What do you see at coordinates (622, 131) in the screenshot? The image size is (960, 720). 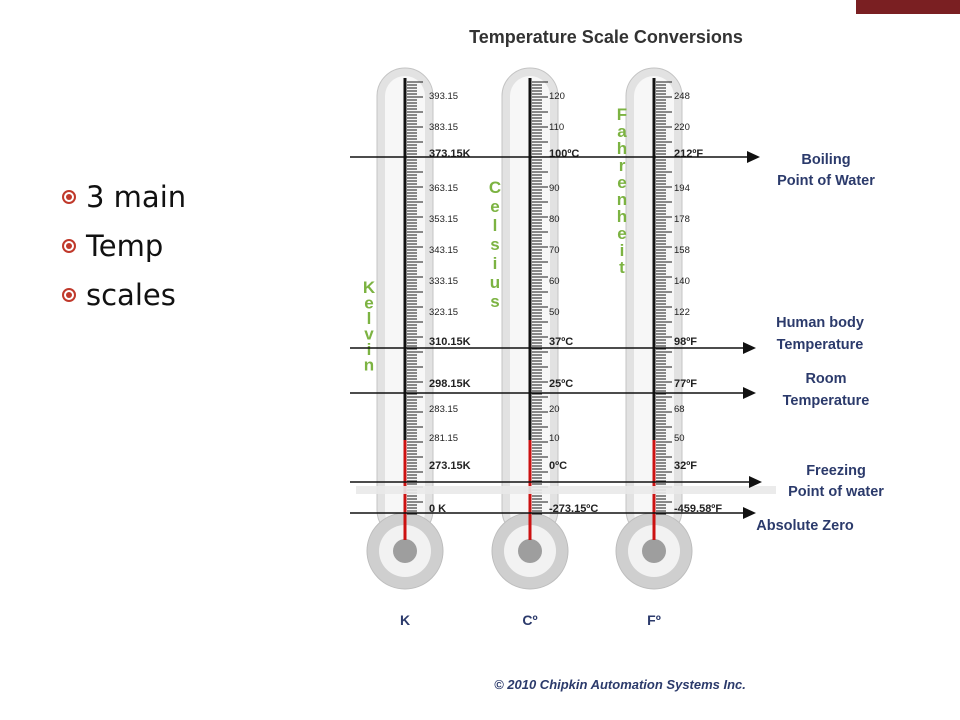 I see `svg-text: a` at bounding box center [622, 131].